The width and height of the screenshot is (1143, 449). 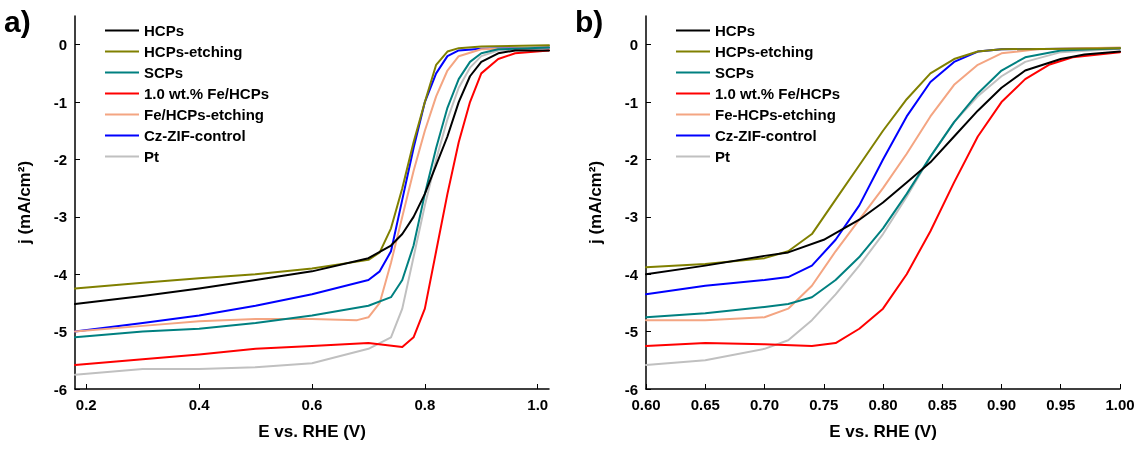 What do you see at coordinates (824, 404) in the screenshot?
I see `x-tick-label: 0.75` at bounding box center [824, 404].